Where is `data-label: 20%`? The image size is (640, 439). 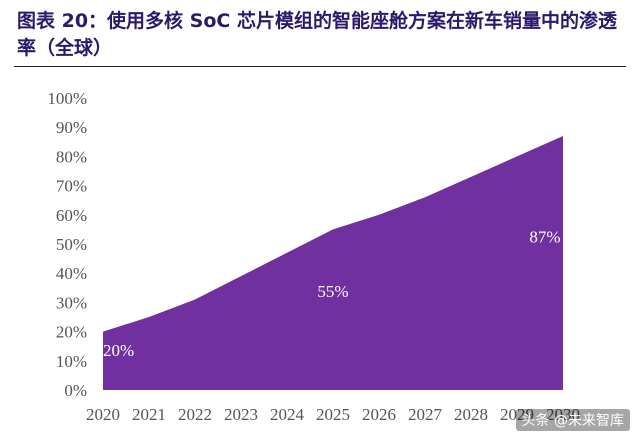 data-label: 20% is located at coordinates (118, 350).